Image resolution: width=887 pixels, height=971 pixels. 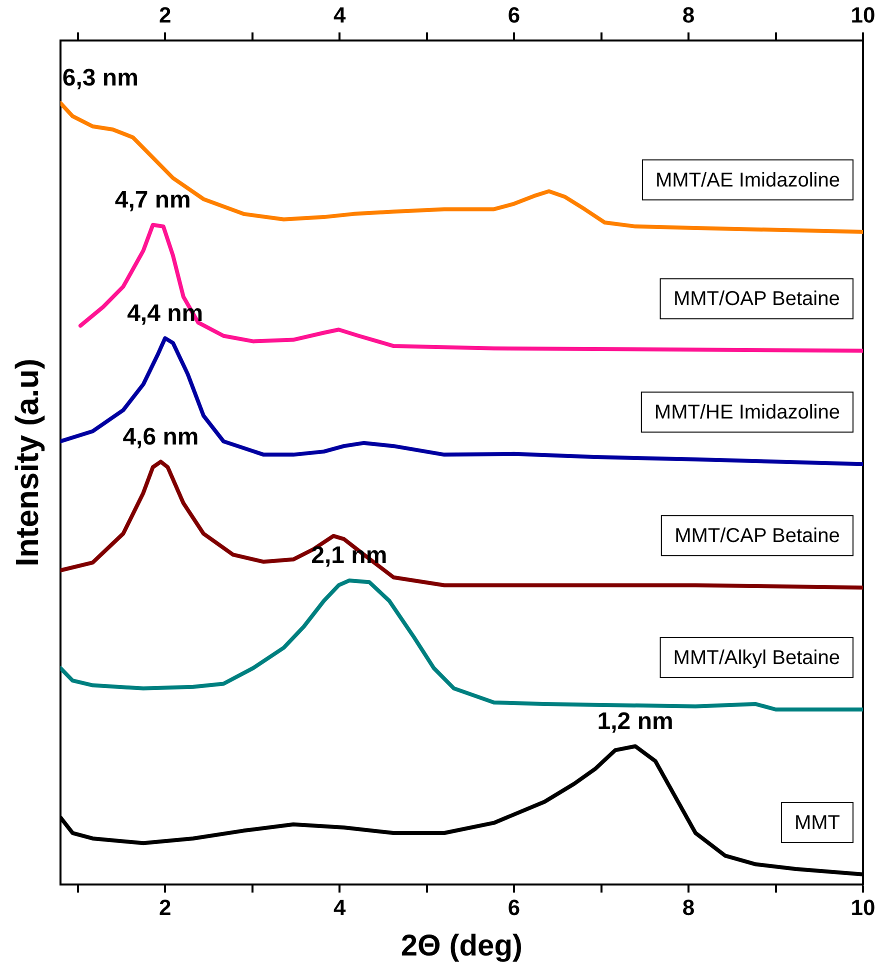 I want to click on x-tick-label: 2, so click(x=165, y=907).